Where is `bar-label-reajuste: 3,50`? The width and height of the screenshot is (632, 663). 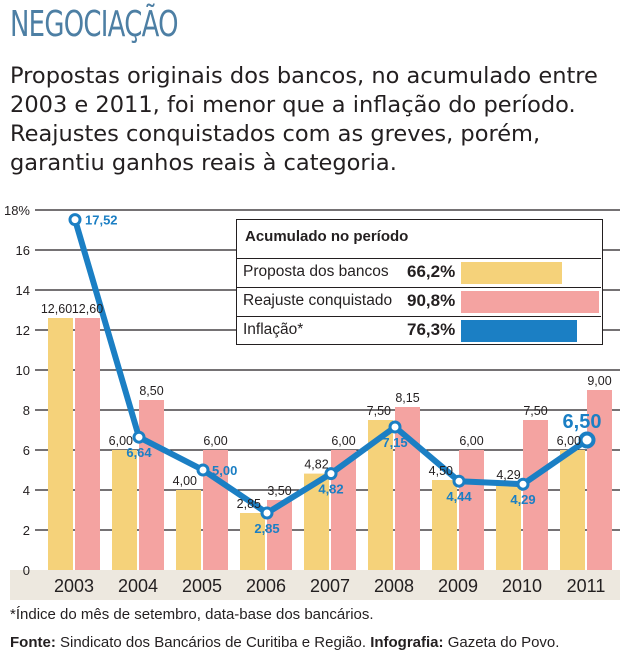 bar-label-reajuste: 3,50 is located at coordinates (279, 491).